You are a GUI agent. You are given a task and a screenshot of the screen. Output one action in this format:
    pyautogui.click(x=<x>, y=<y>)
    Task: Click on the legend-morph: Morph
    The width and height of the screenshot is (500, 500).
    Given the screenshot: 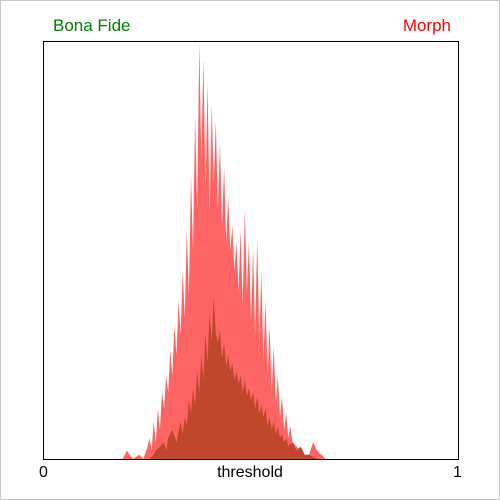 What is the action you would take?
    pyautogui.click(x=426, y=25)
    